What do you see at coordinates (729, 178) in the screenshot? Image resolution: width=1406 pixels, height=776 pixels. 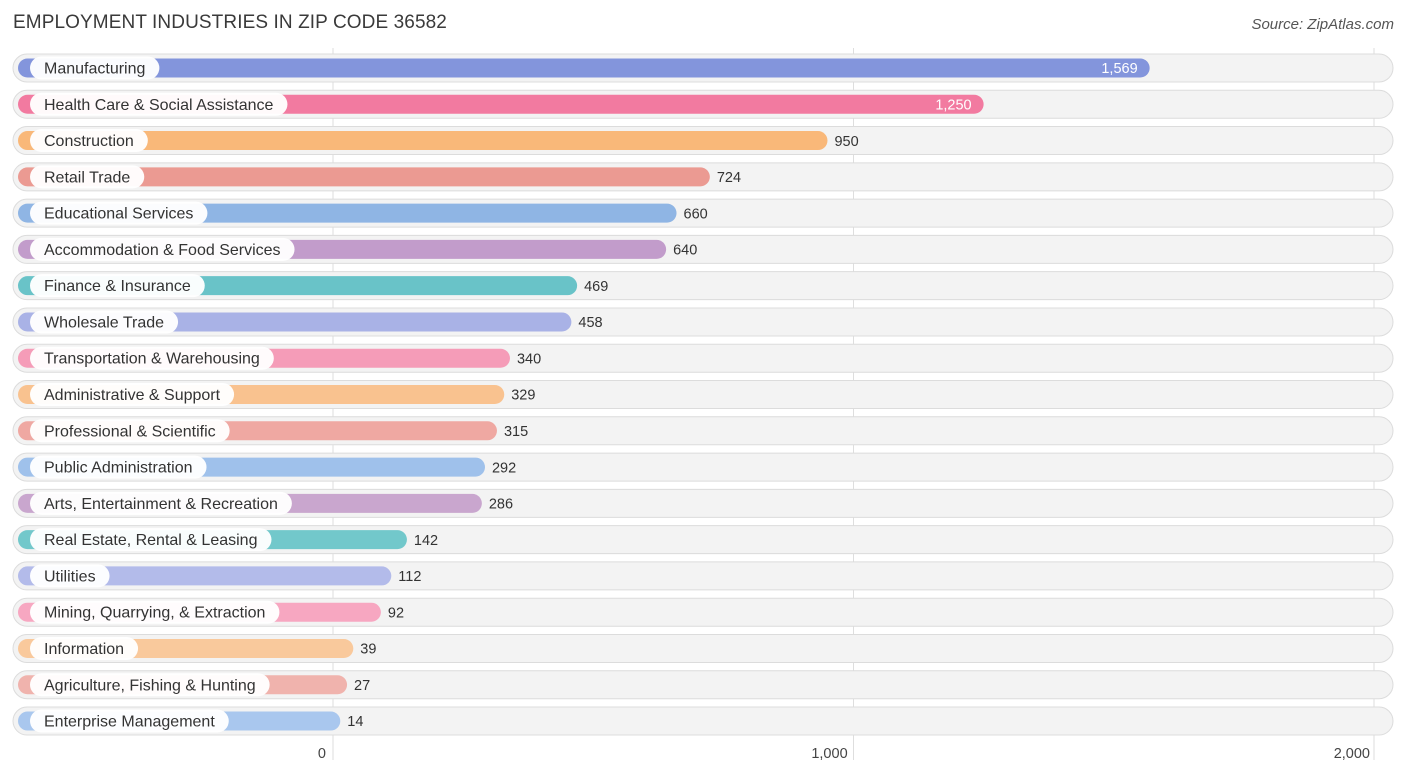 I see `bar-value: 724` at bounding box center [729, 178].